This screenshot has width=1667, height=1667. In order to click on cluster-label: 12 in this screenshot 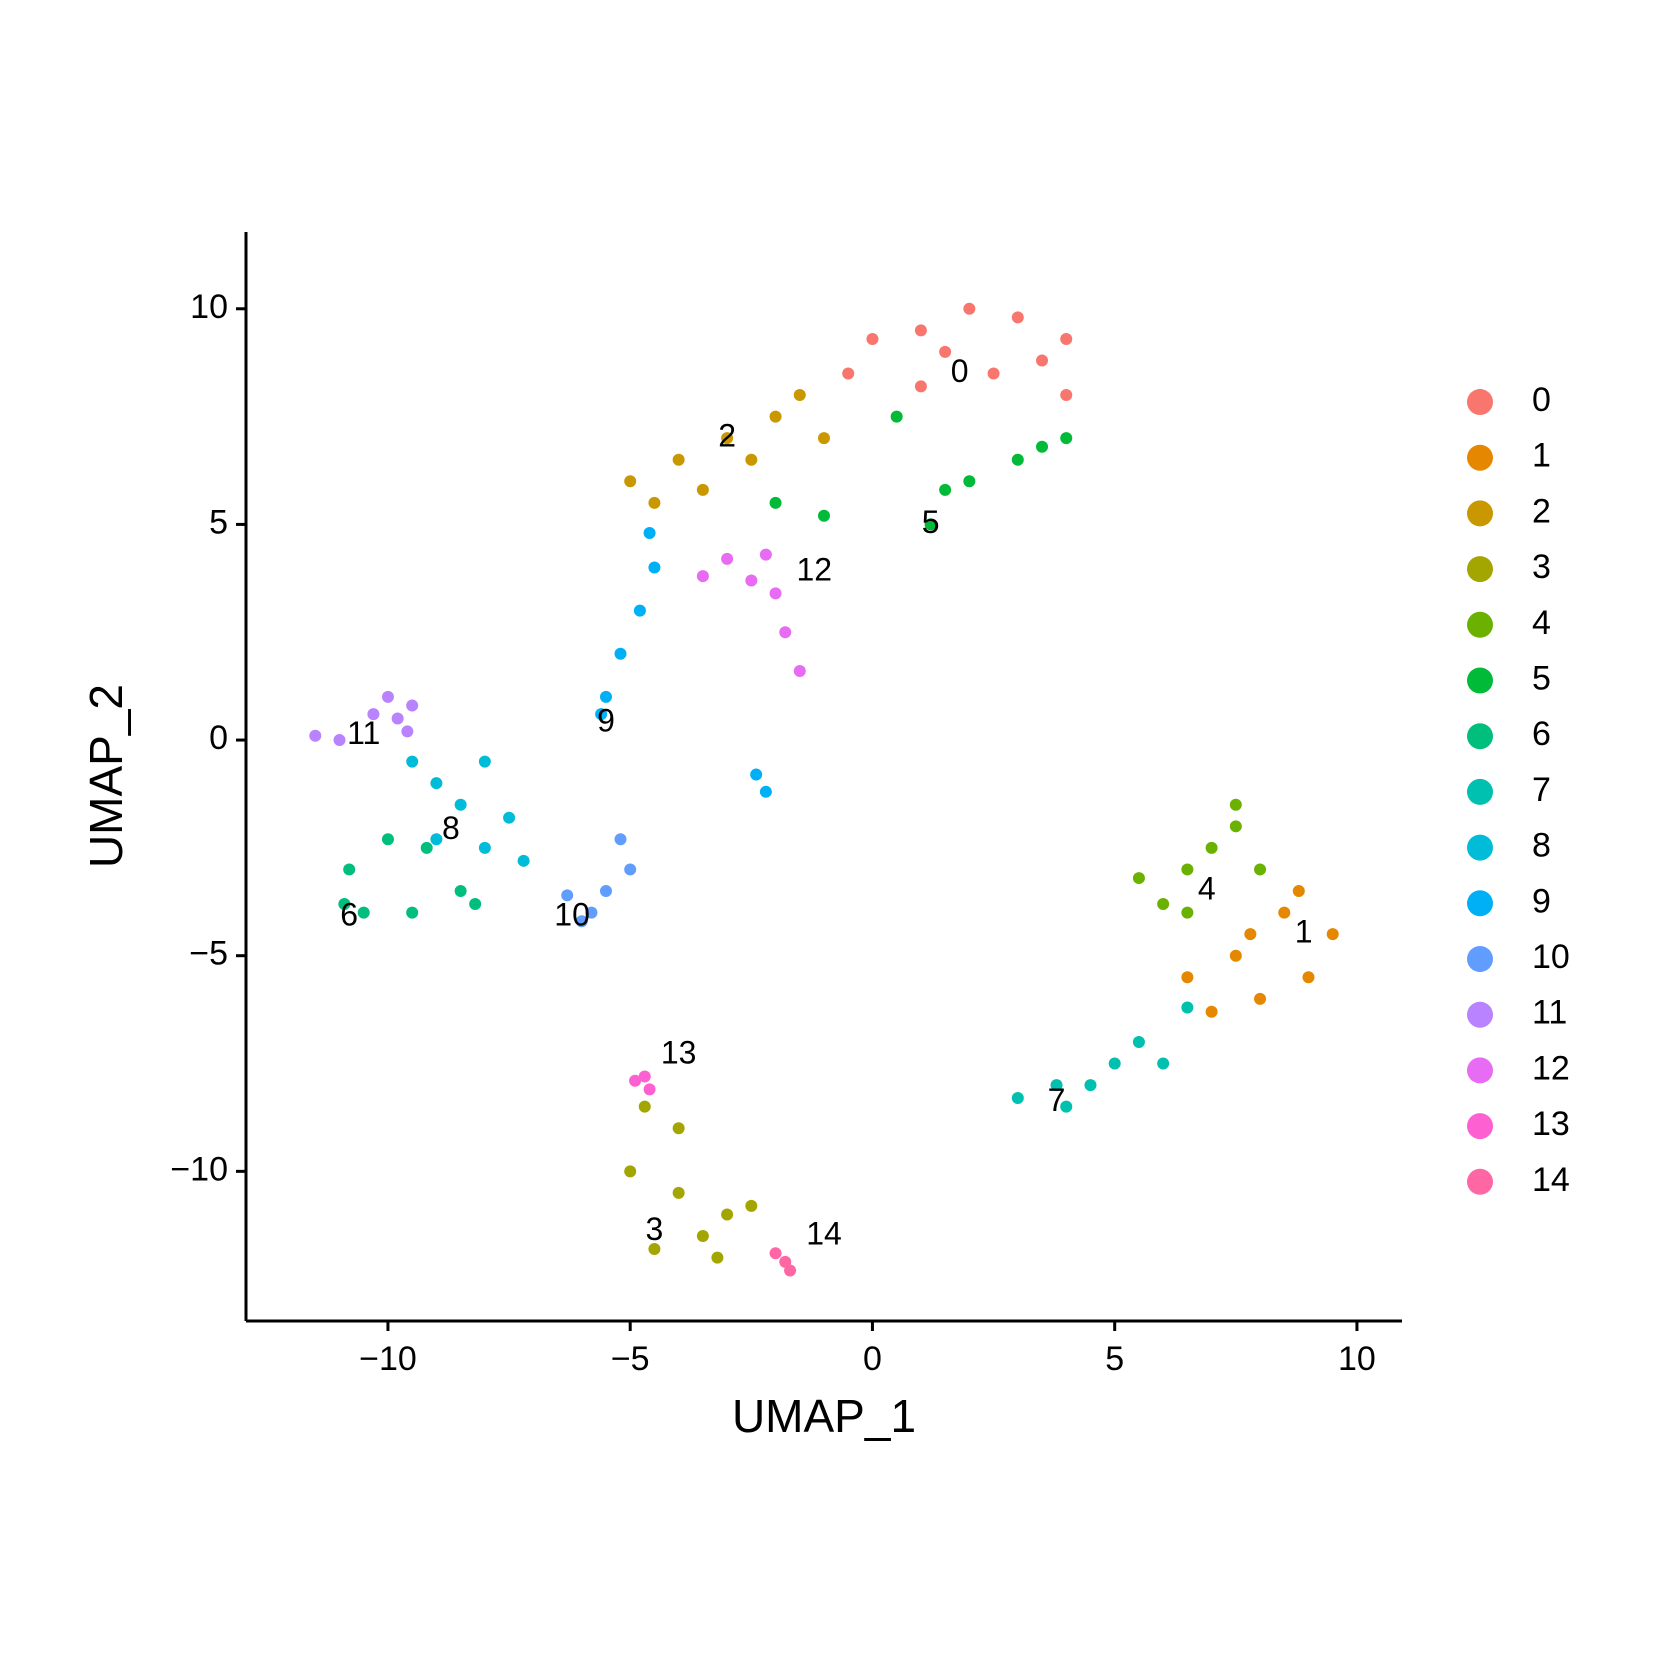, I will do `click(815, 569)`.